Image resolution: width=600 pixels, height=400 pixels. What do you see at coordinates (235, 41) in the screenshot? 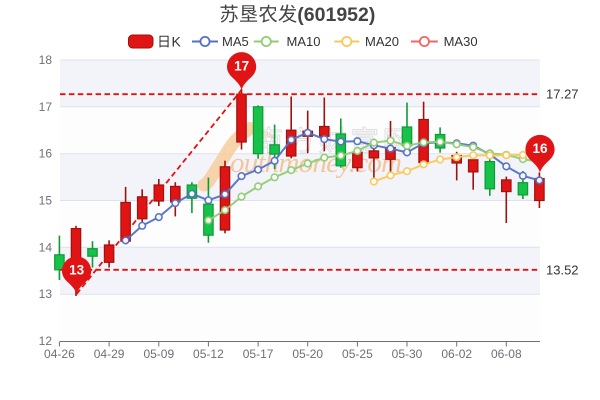
I see `svg-text: MA5` at bounding box center [235, 41].